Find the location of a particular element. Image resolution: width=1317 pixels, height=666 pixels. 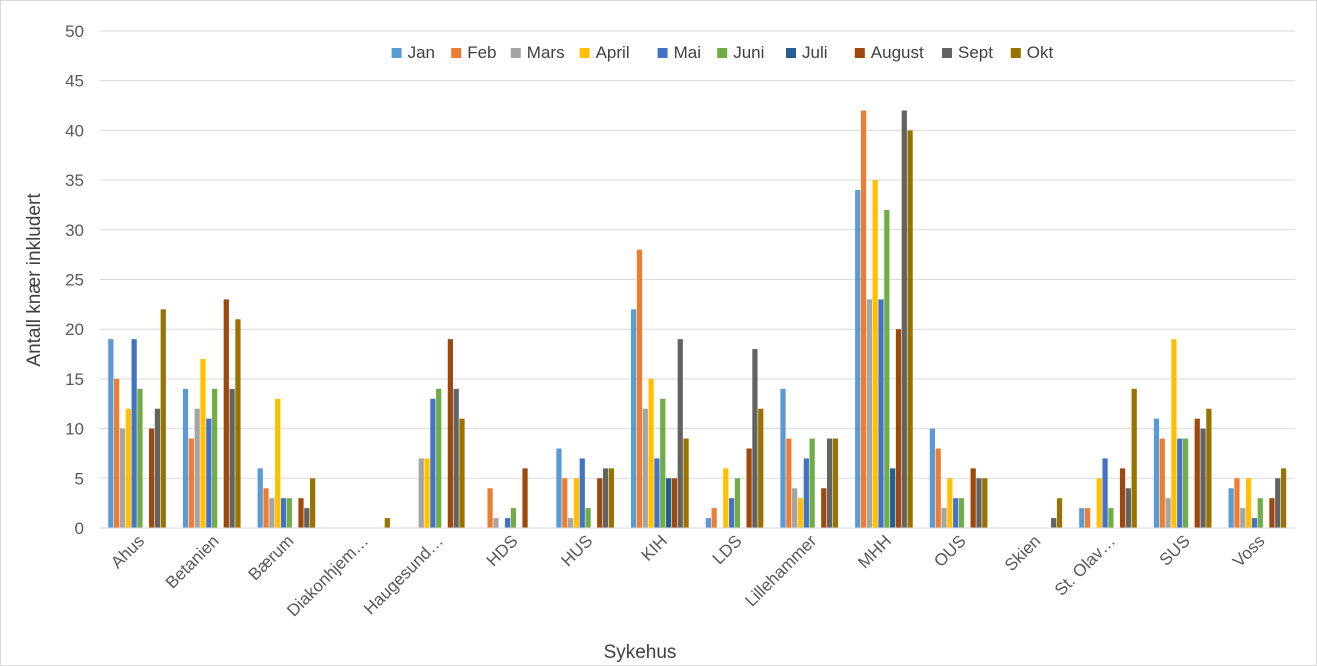

legend-label: Juli is located at coordinates (815, 52).